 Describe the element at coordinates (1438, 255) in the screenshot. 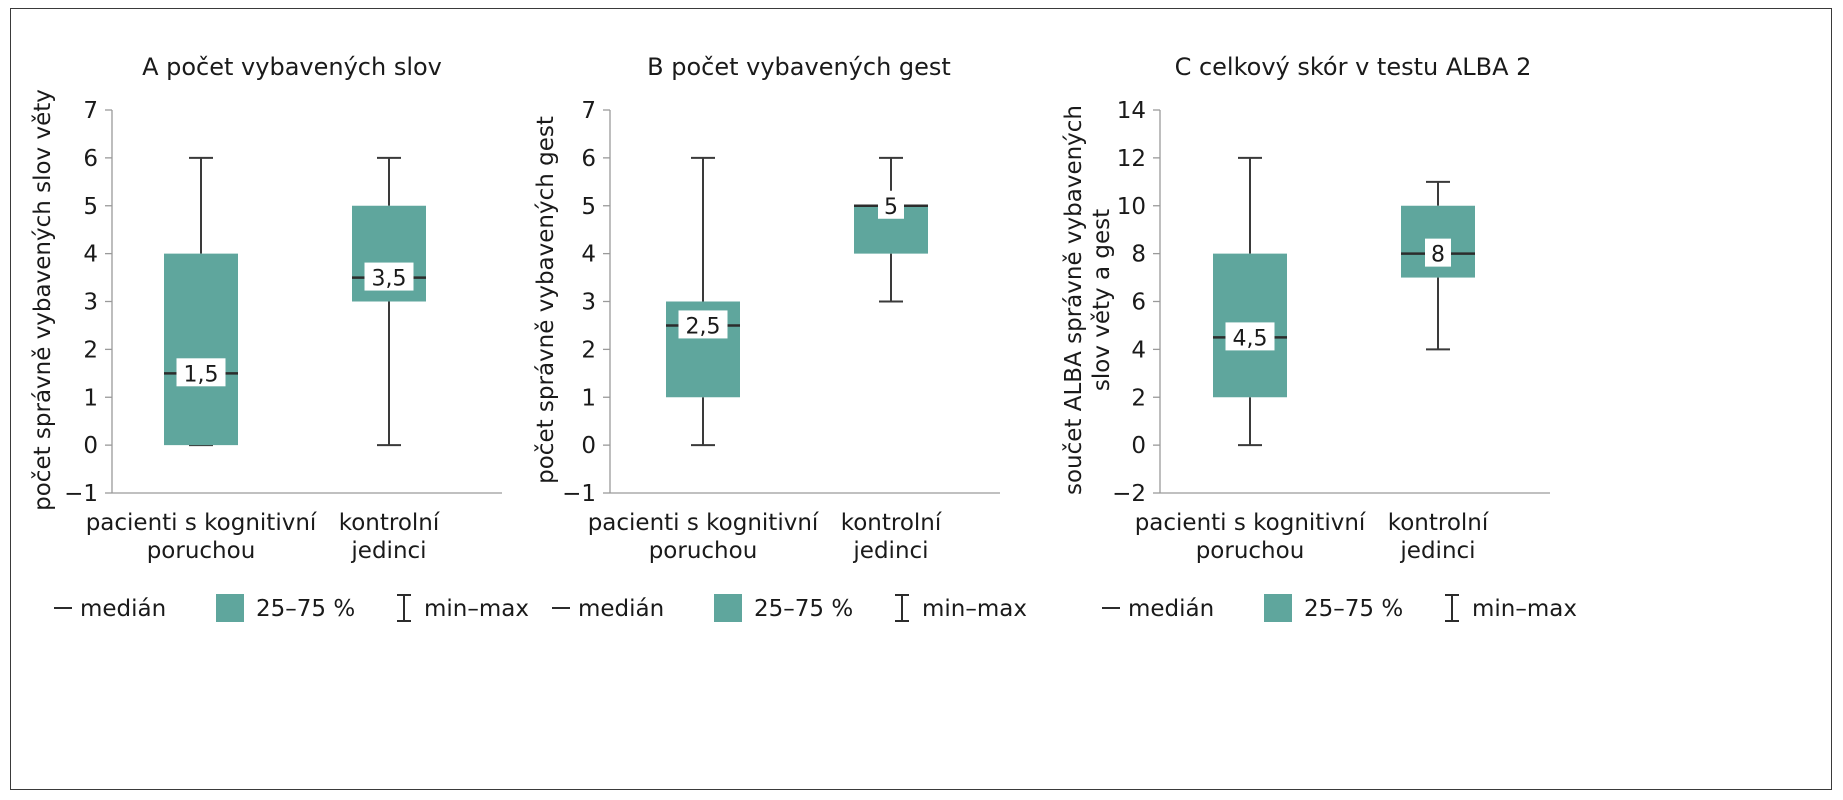

I see `median-label: 8` at that location.